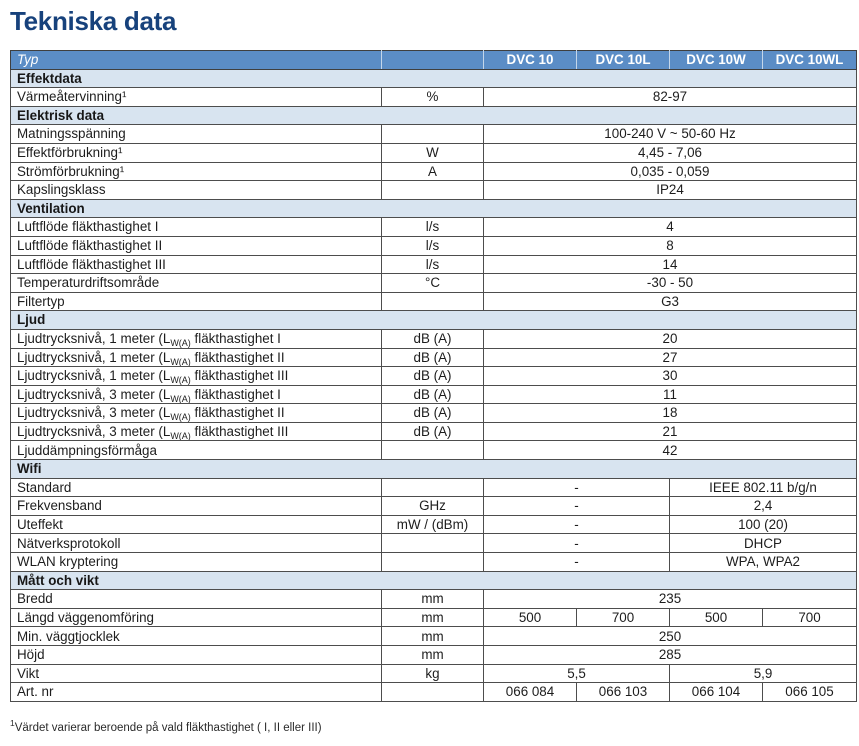  What do you see at coordinates (196, 301) in the screenshot?
I see `row-label: Filtertyp` at bounding box center [196, 301].